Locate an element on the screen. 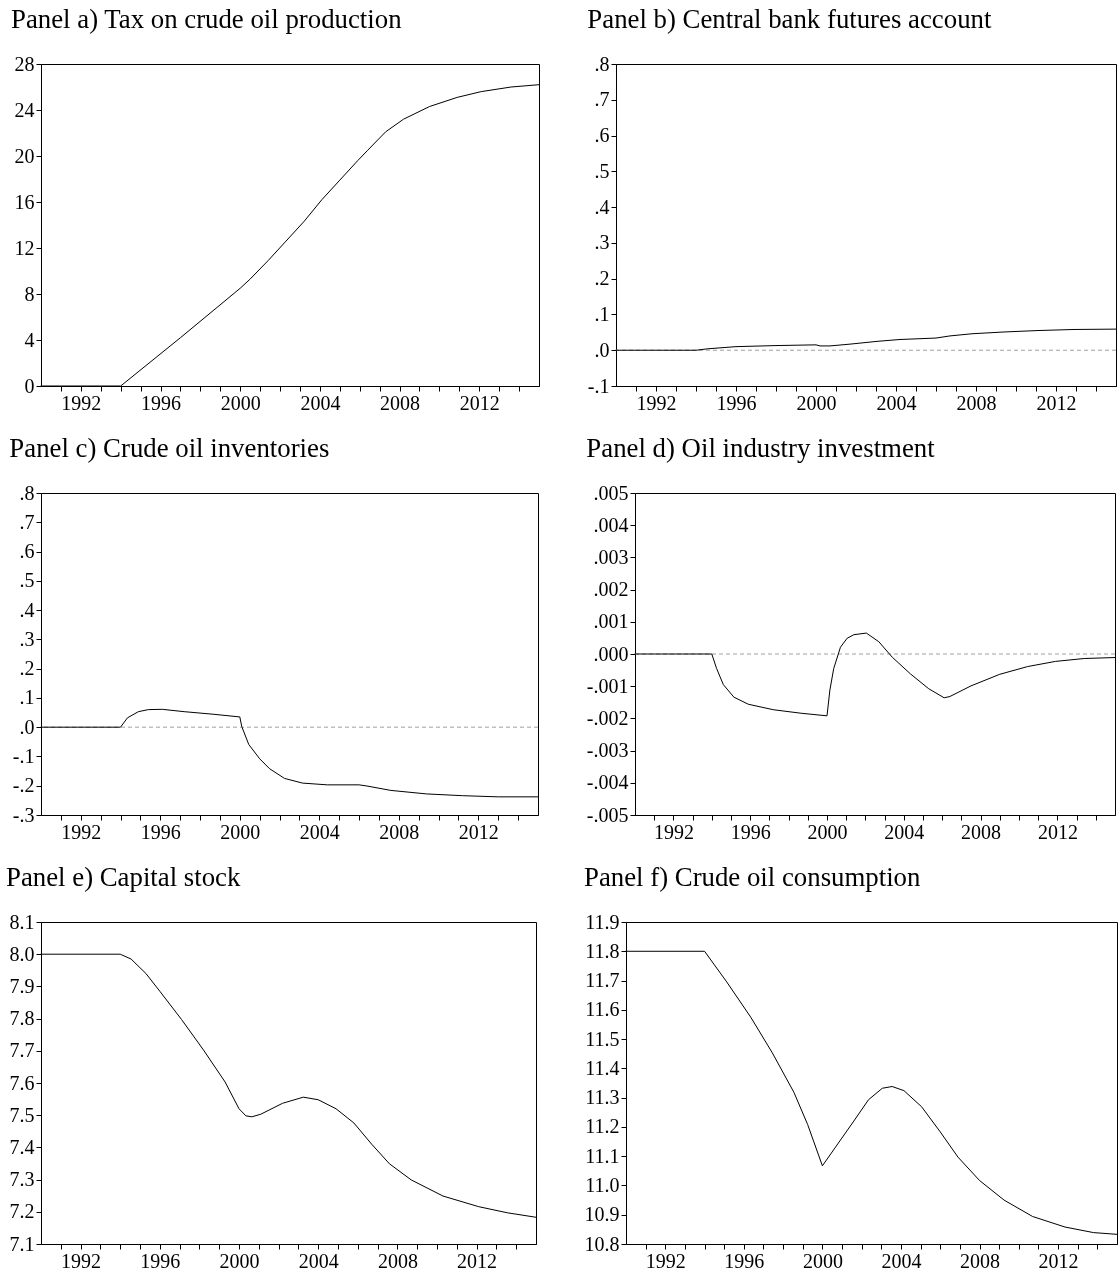  y-tick-label: 0 is located at coordinates (29, 385).